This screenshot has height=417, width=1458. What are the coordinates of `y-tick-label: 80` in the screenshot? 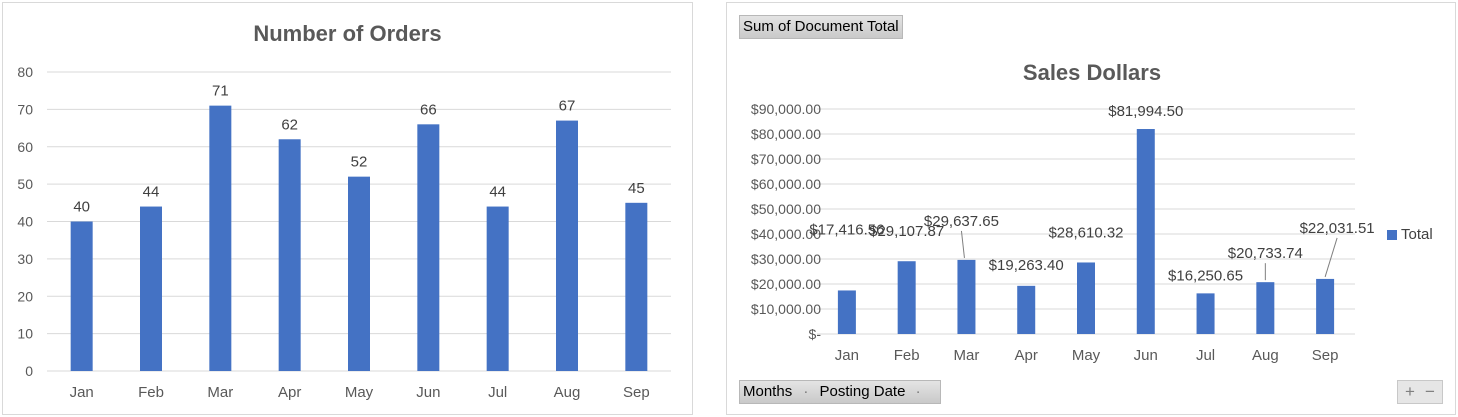 It's located at (25, 72).